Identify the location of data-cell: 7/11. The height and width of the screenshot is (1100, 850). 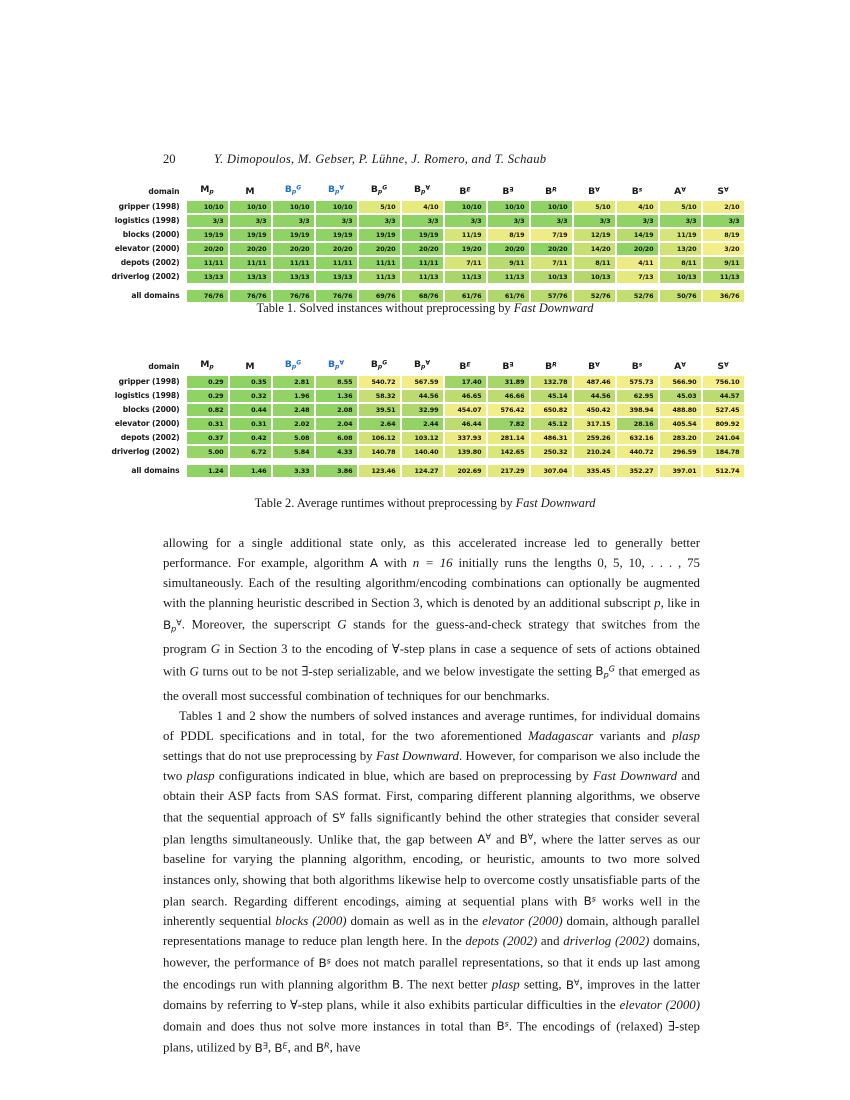
(465, 262).